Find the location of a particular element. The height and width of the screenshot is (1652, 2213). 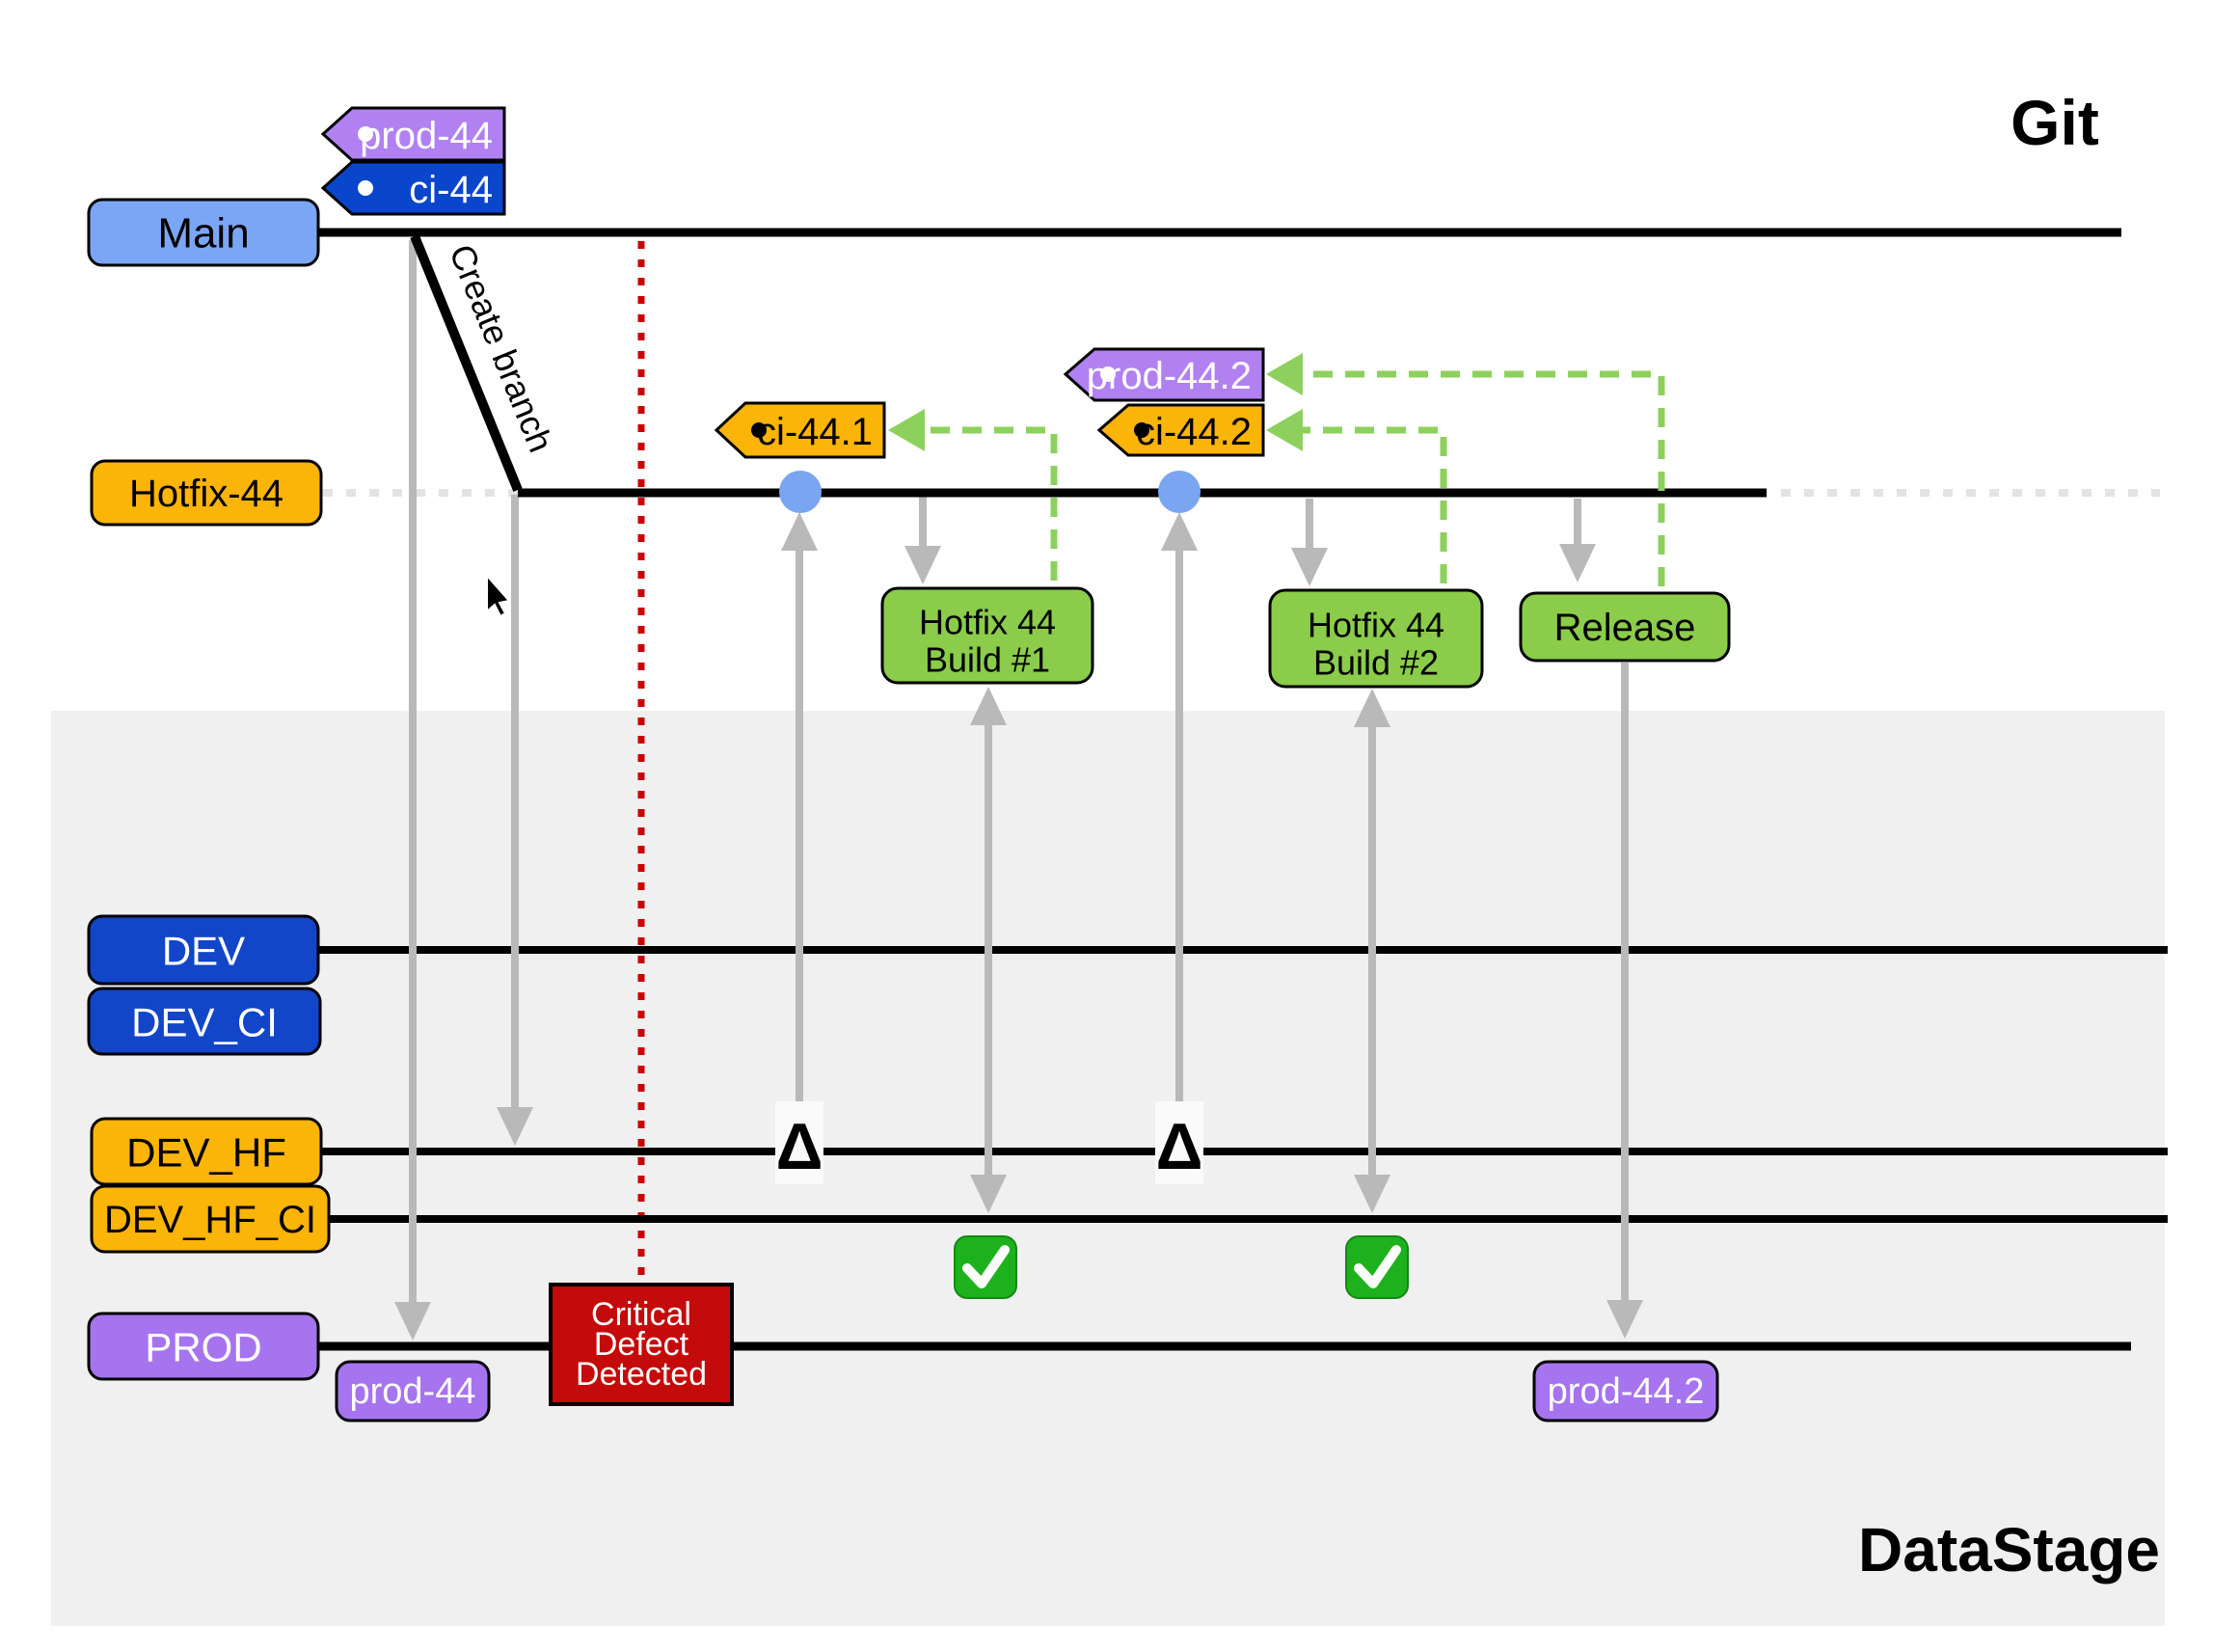

datastage-section-title: DataStage is located at coordinates (2009, 1549).